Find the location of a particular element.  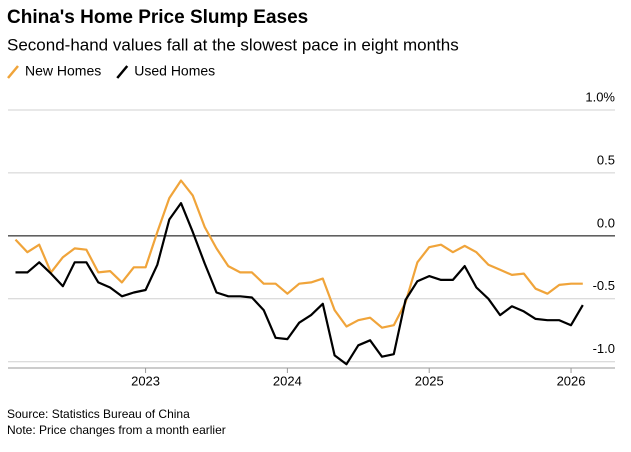

note: Note: Price changes from a month earlier is located at coordinates (116, 430).